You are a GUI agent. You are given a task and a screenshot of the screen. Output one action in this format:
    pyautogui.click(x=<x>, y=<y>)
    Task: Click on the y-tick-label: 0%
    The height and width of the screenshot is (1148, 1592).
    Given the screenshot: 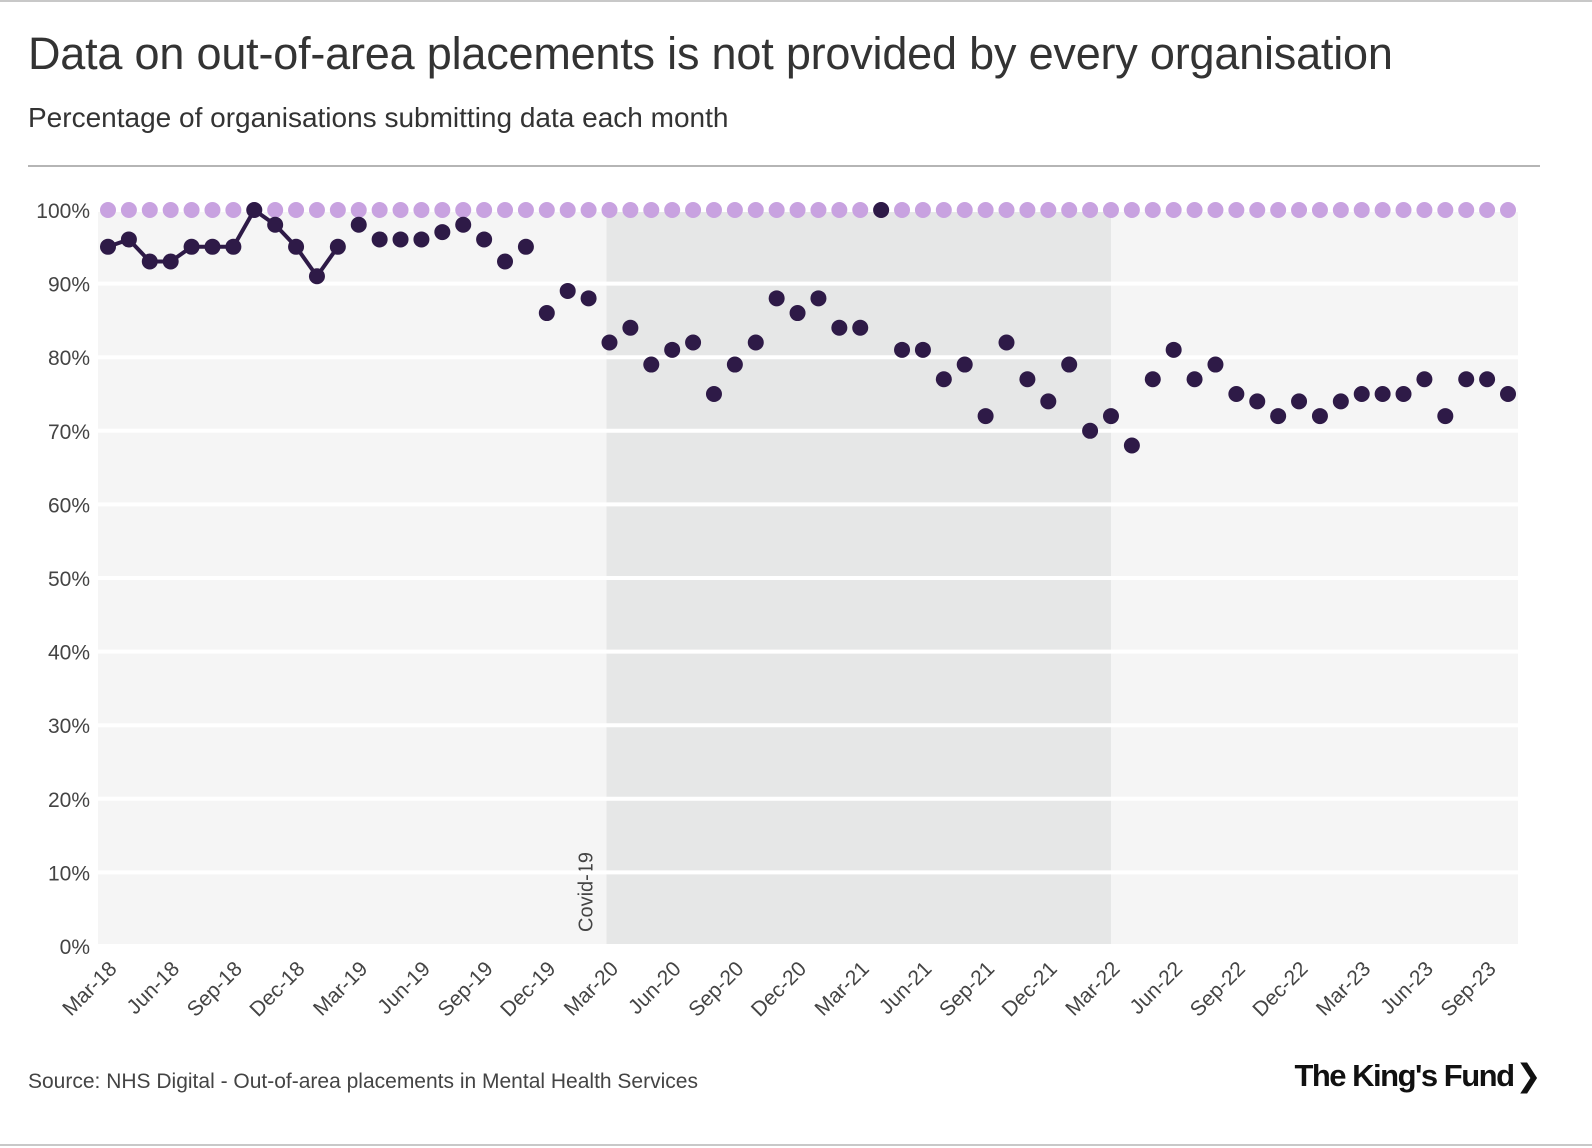 What is the action you would take?
    pyautogui.click(x=75, y=947)
    